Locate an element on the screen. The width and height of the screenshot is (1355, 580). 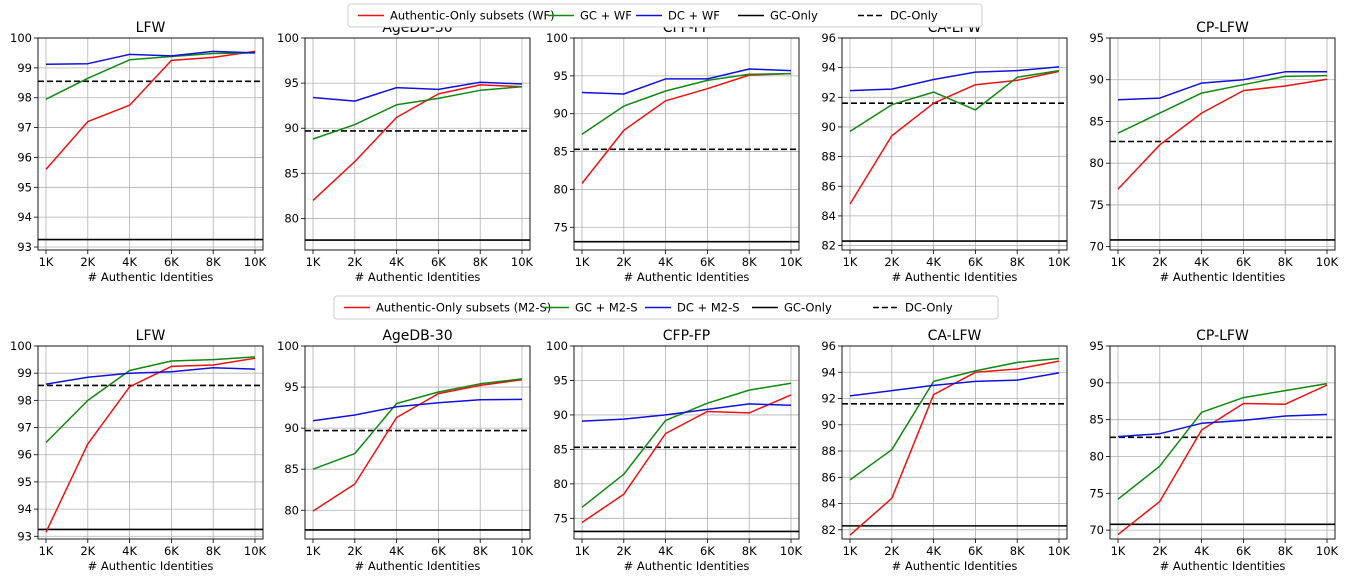
legend-label: Authentic-Only subsets (M2-S) is located at coordinates (463, 308).